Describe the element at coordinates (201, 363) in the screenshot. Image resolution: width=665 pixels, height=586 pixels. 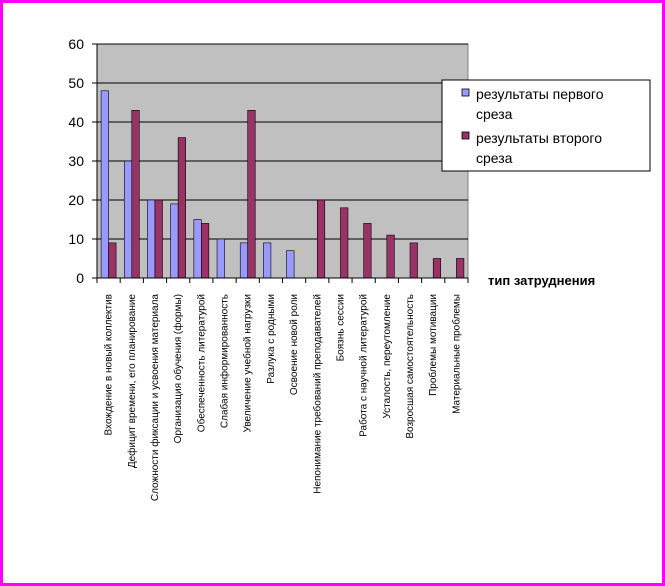
I see `x-category-label: Обеспеченность литературой` at that location.